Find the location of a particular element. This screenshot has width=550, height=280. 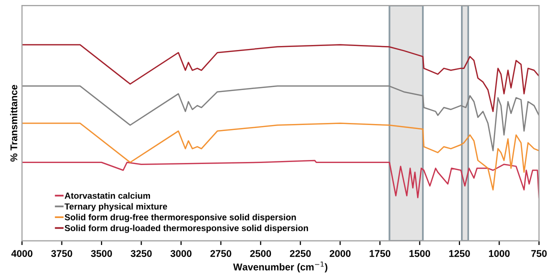

x-tick-label: 2750 is located at coordinates (221, 253).